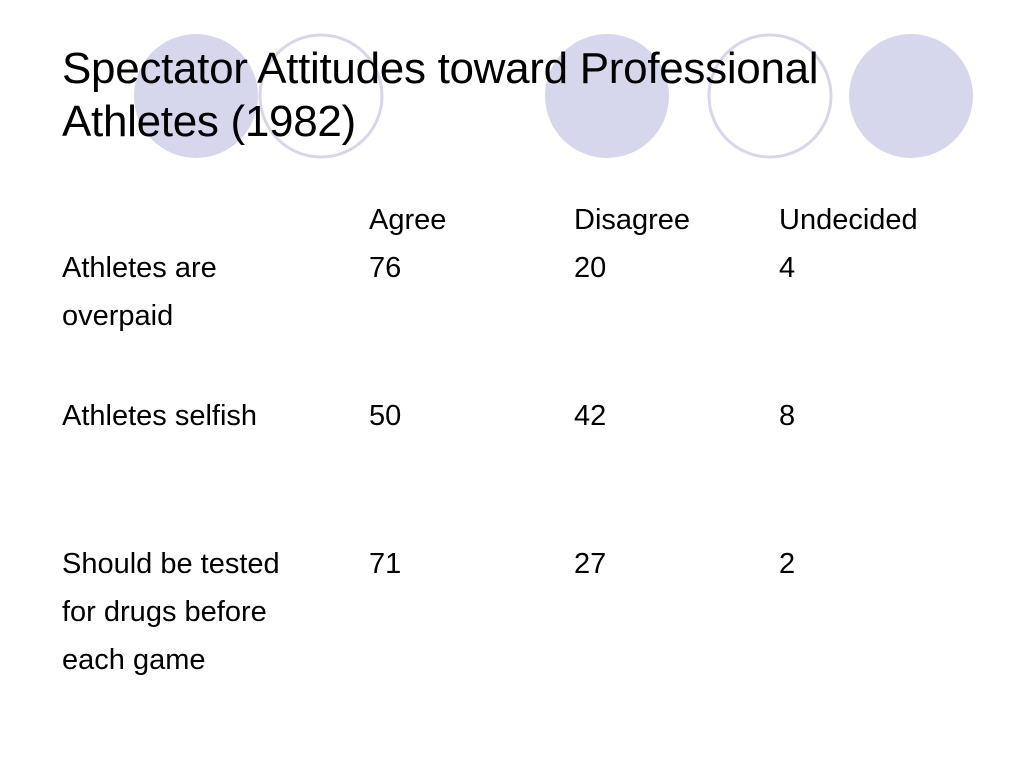 The height and width of the screenshot is (768, 1024). Describe the element at coordinates (385, 268) in the screenshot. I see `agree-value: 76` at that location.